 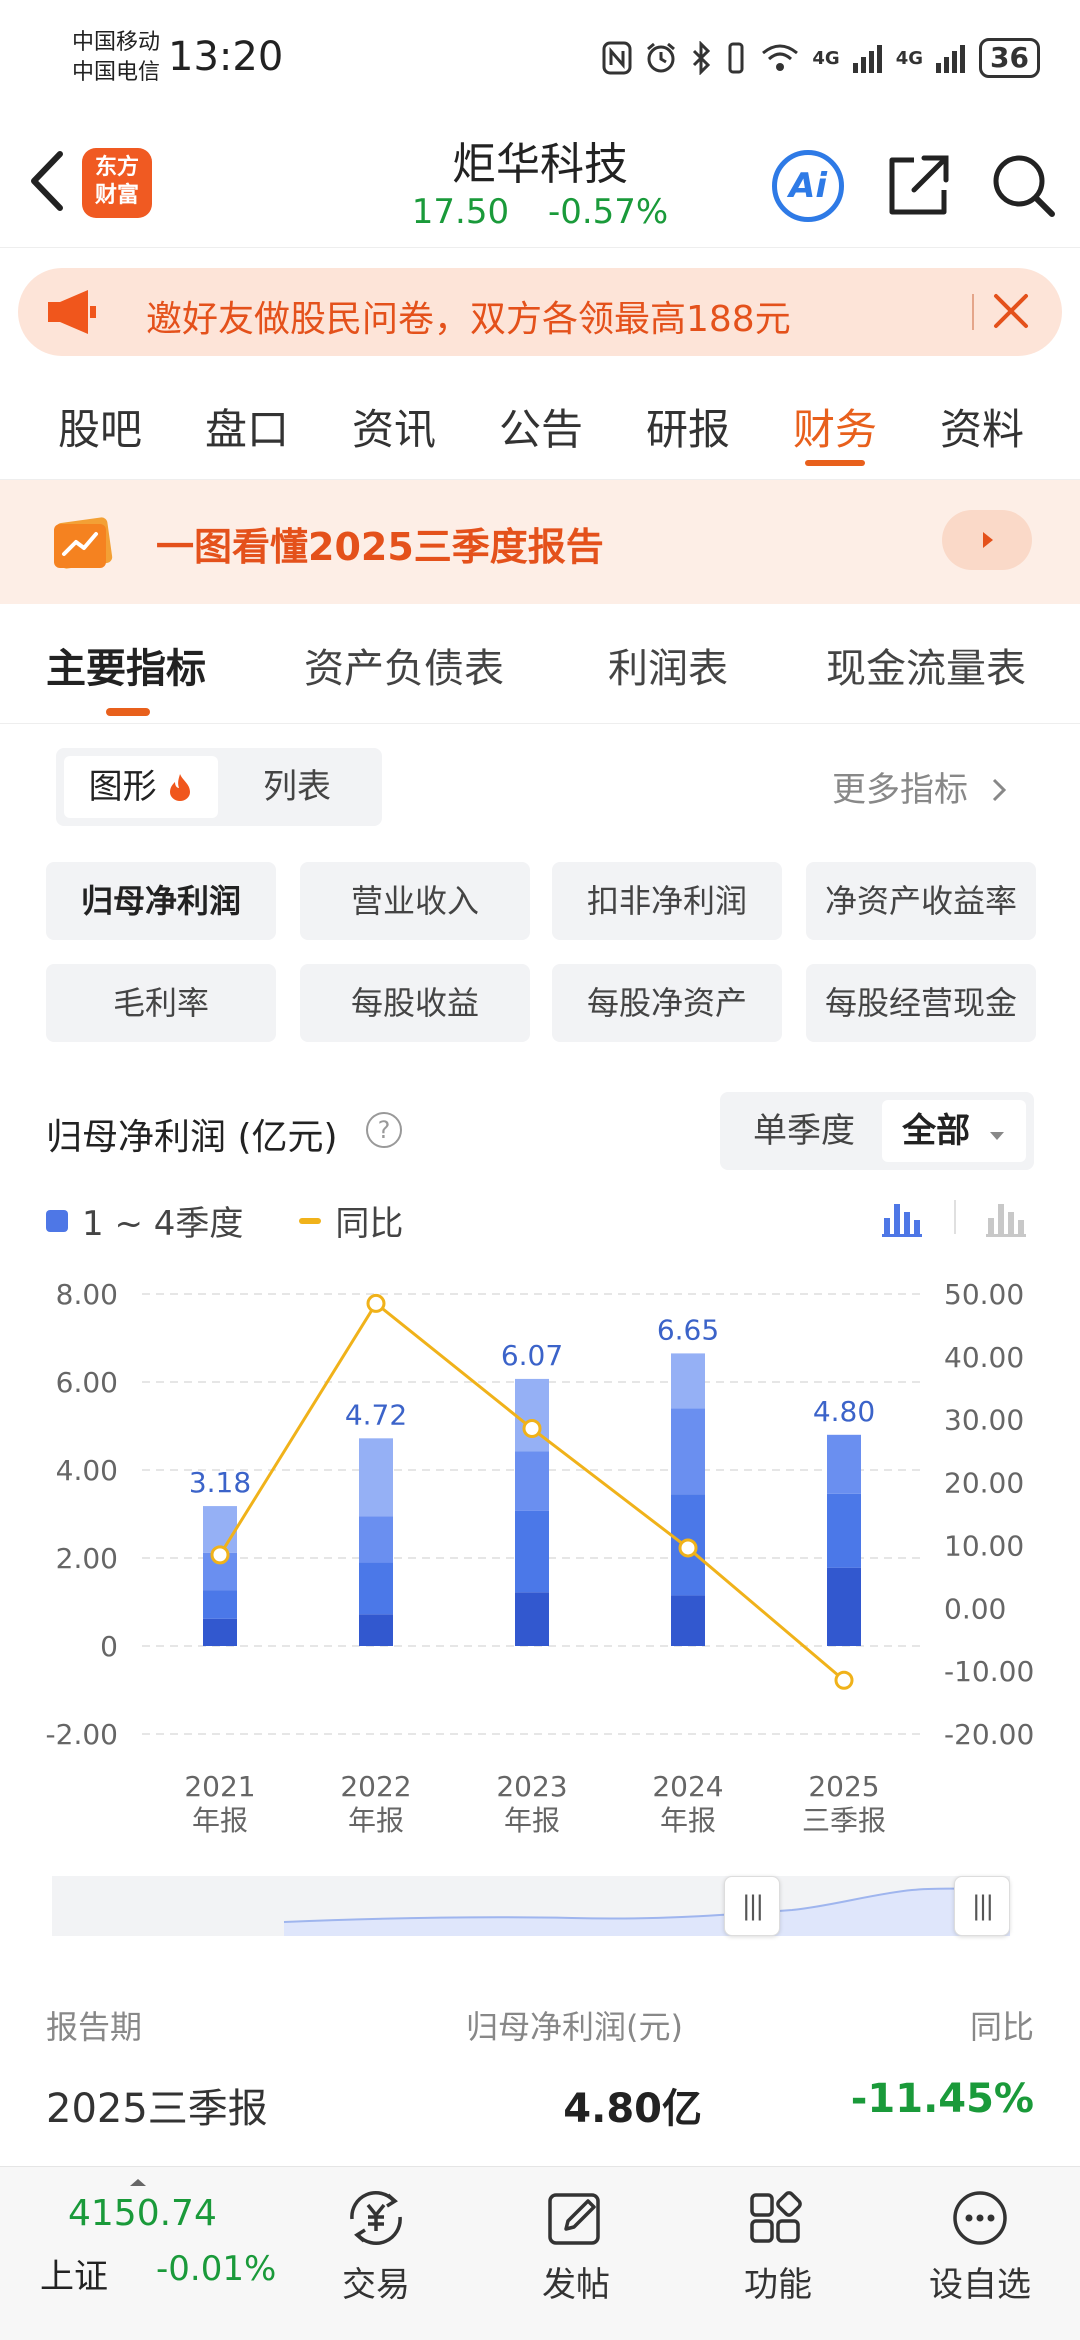 I want to click on legend-line-swatch, so click(x=310, y=1220).